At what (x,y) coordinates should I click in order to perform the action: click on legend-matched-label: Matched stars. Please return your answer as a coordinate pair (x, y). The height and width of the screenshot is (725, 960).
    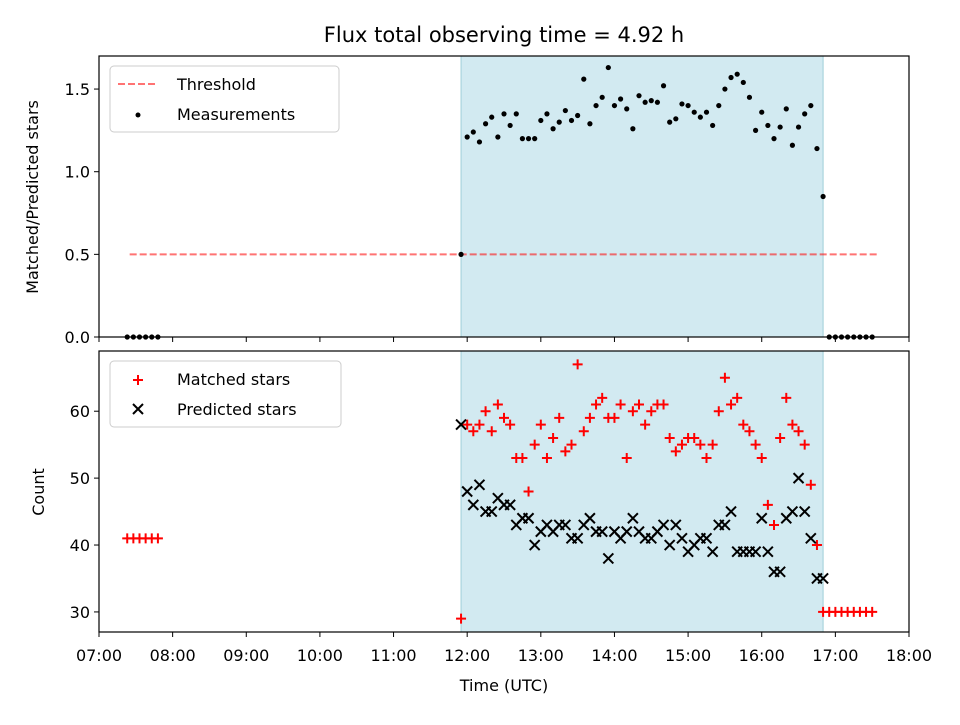
    Looking at the image, I should click on (233, 379).